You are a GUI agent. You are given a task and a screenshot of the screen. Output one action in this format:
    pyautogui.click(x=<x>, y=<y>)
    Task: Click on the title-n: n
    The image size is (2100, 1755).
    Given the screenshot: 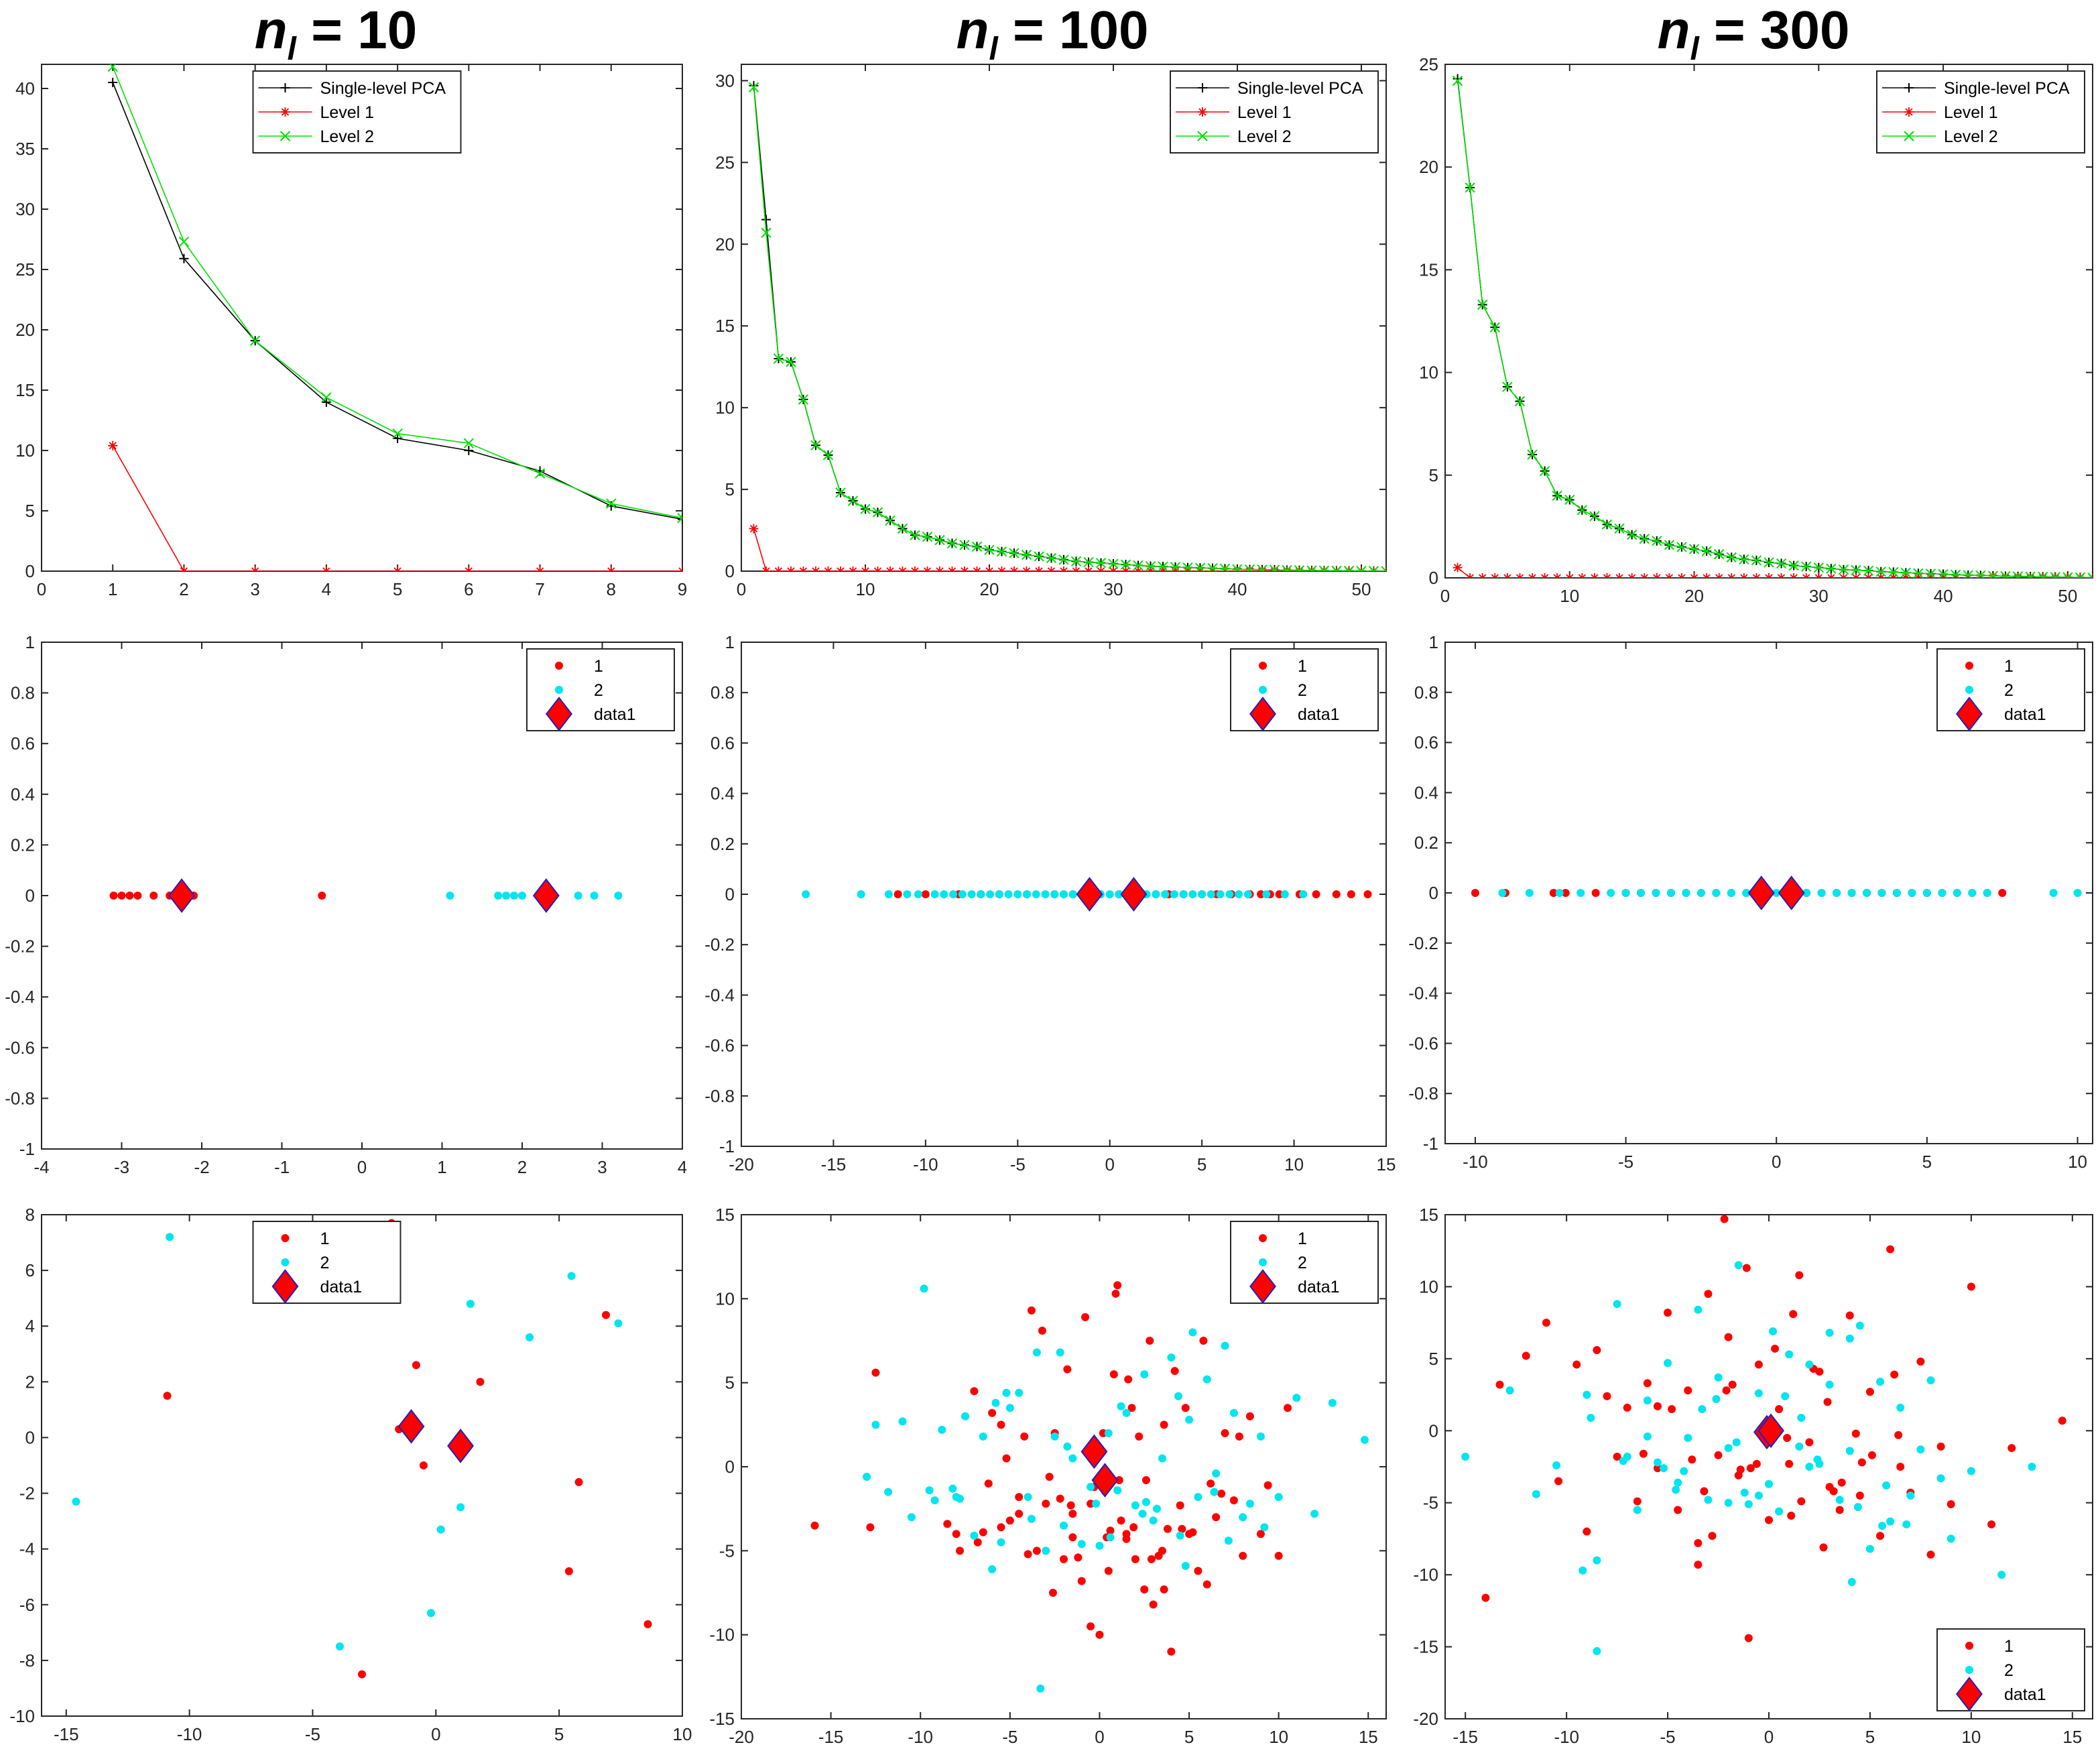 What is the action you would take?
    pyautogui.click(x=1673, y=30)
    